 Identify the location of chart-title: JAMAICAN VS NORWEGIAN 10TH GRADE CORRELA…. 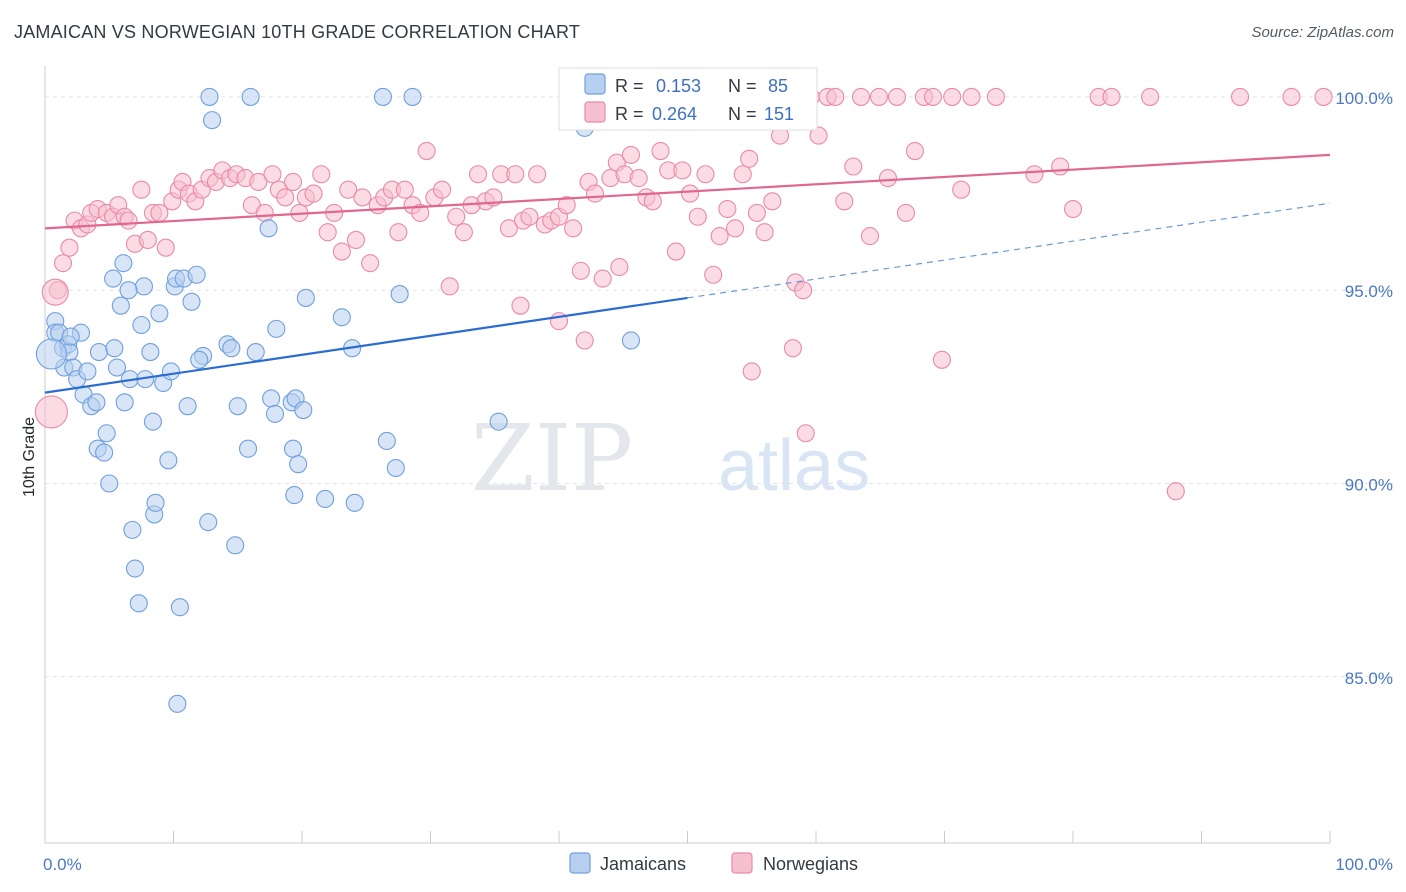
(297, 32).